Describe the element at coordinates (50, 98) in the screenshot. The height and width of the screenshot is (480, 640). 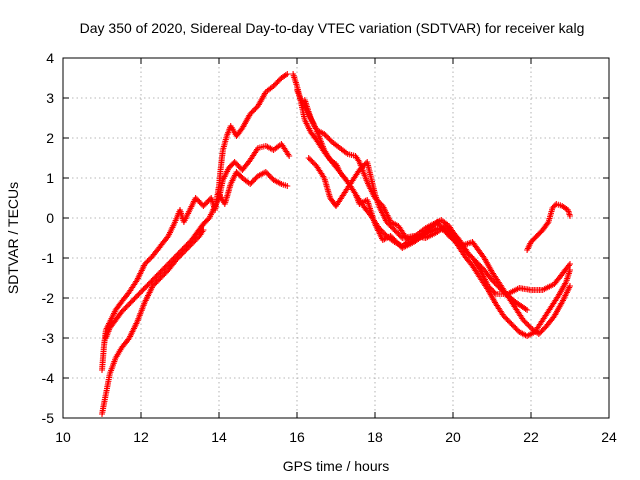
I see `y-tick-label: 3` at that location.